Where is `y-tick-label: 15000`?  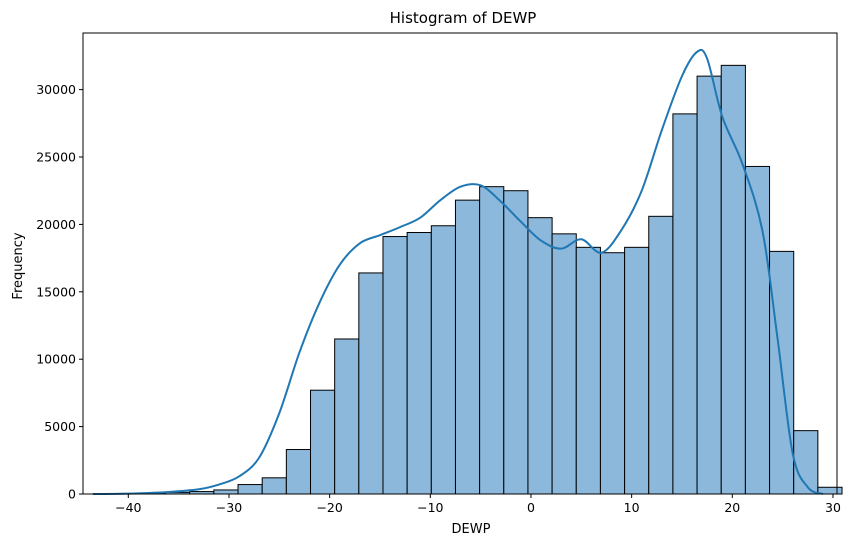
y-tick-label: 15000 is located at coordinates (56, 291).